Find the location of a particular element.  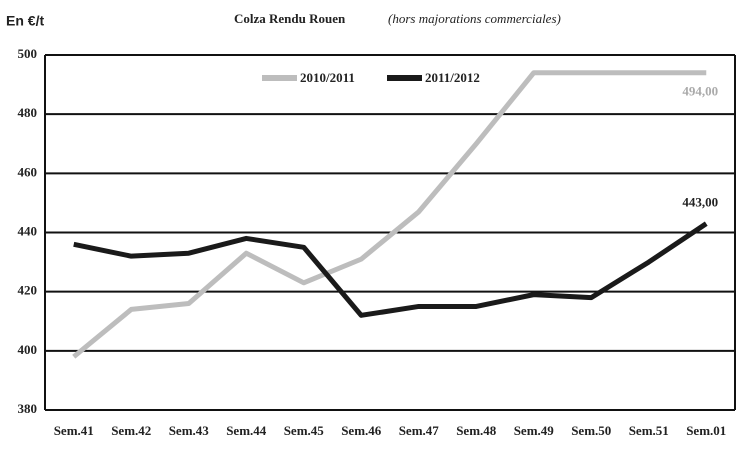

x-tick-label: Sem.50 is located at coordinates (591, 430).